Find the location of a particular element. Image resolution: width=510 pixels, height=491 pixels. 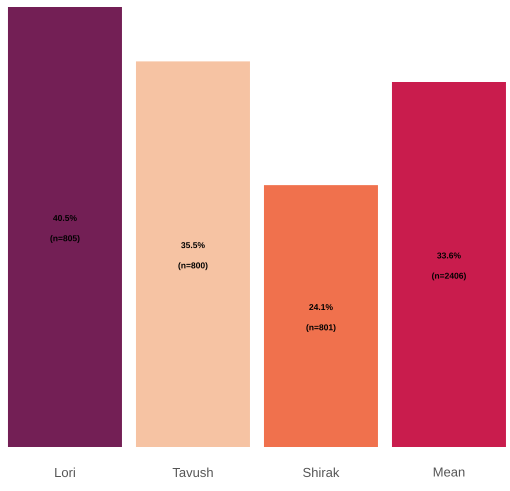

annotation: (n=805) is located at coordinates (65, 239).